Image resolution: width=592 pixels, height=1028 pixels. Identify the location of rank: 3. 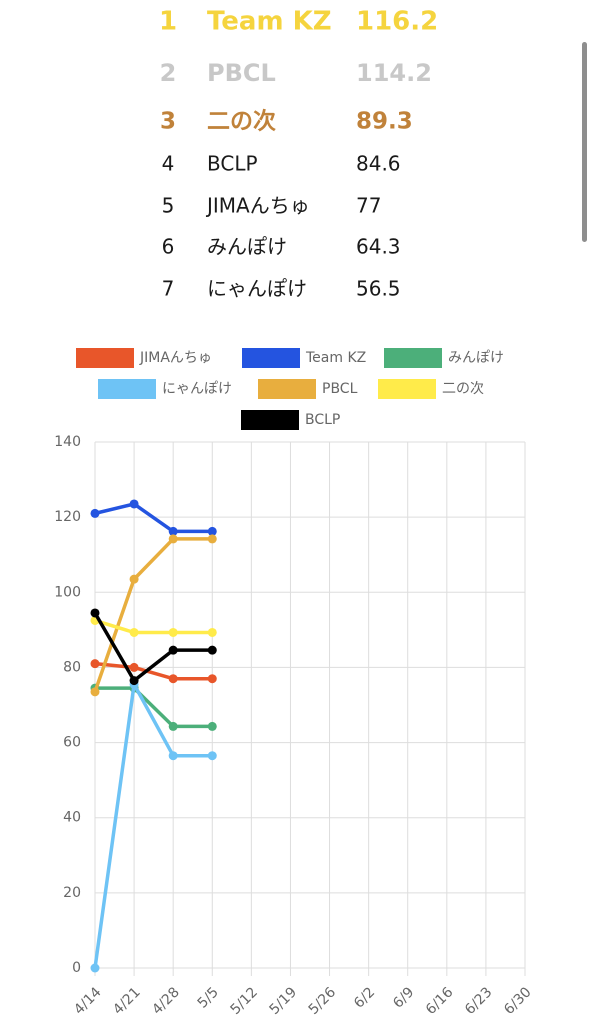
(168, 122).